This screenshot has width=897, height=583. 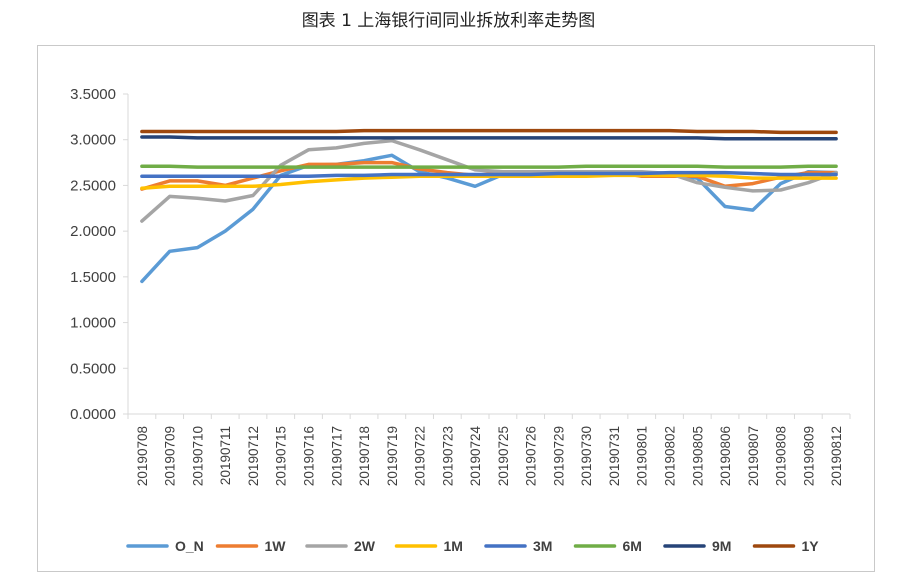 What do you see at coordinates (503, 456) in the screenshot?
I see `x-tick-label: 20190725` at bounding box center [503, 456].